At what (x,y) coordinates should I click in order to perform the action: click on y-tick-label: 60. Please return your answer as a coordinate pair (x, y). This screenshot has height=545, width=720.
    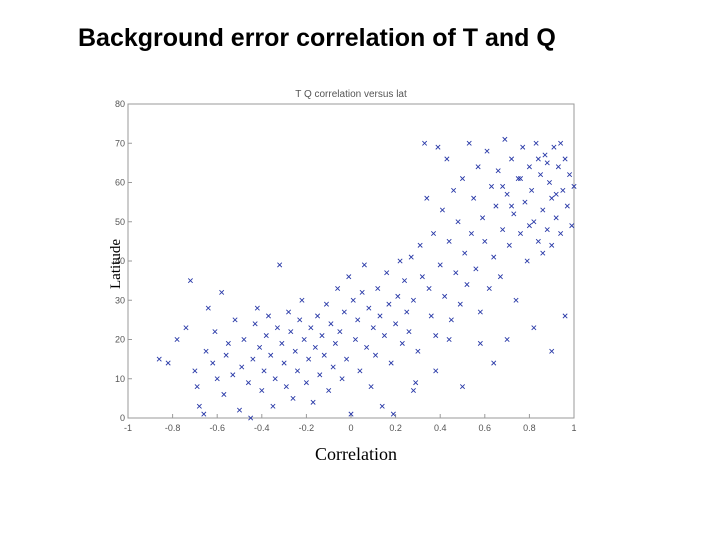
    Looking at the image, I should click on (120, 183).